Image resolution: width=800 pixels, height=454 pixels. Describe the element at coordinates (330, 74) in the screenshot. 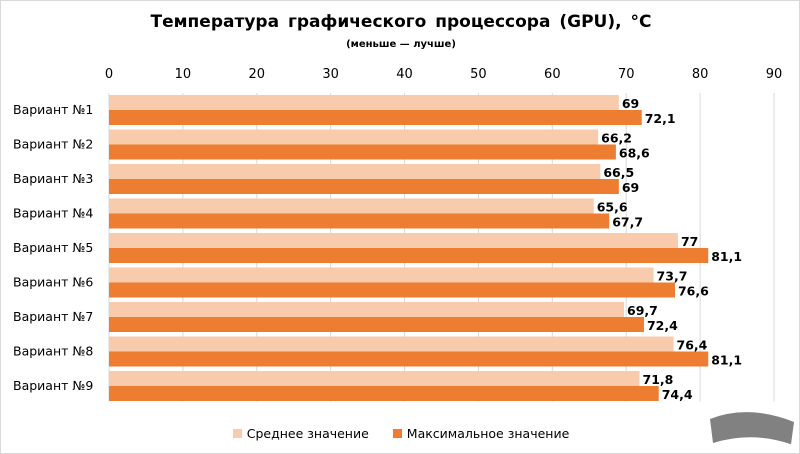

I see `tick-label: 30` at that location.